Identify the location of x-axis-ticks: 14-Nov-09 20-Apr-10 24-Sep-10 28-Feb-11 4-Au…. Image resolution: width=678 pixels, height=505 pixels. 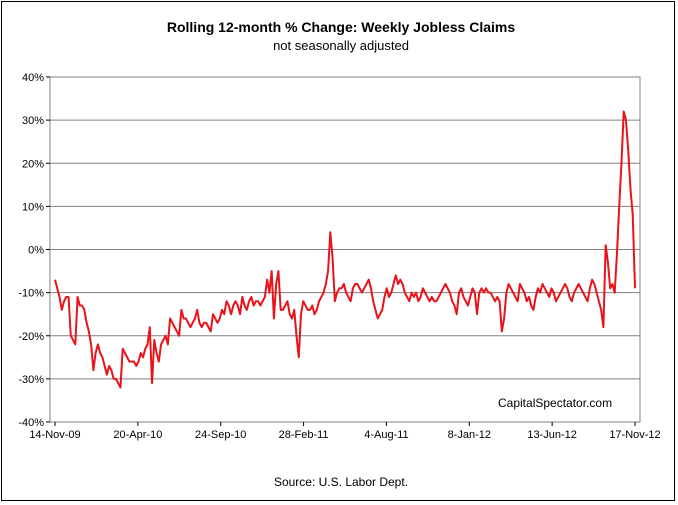
(345, 431).